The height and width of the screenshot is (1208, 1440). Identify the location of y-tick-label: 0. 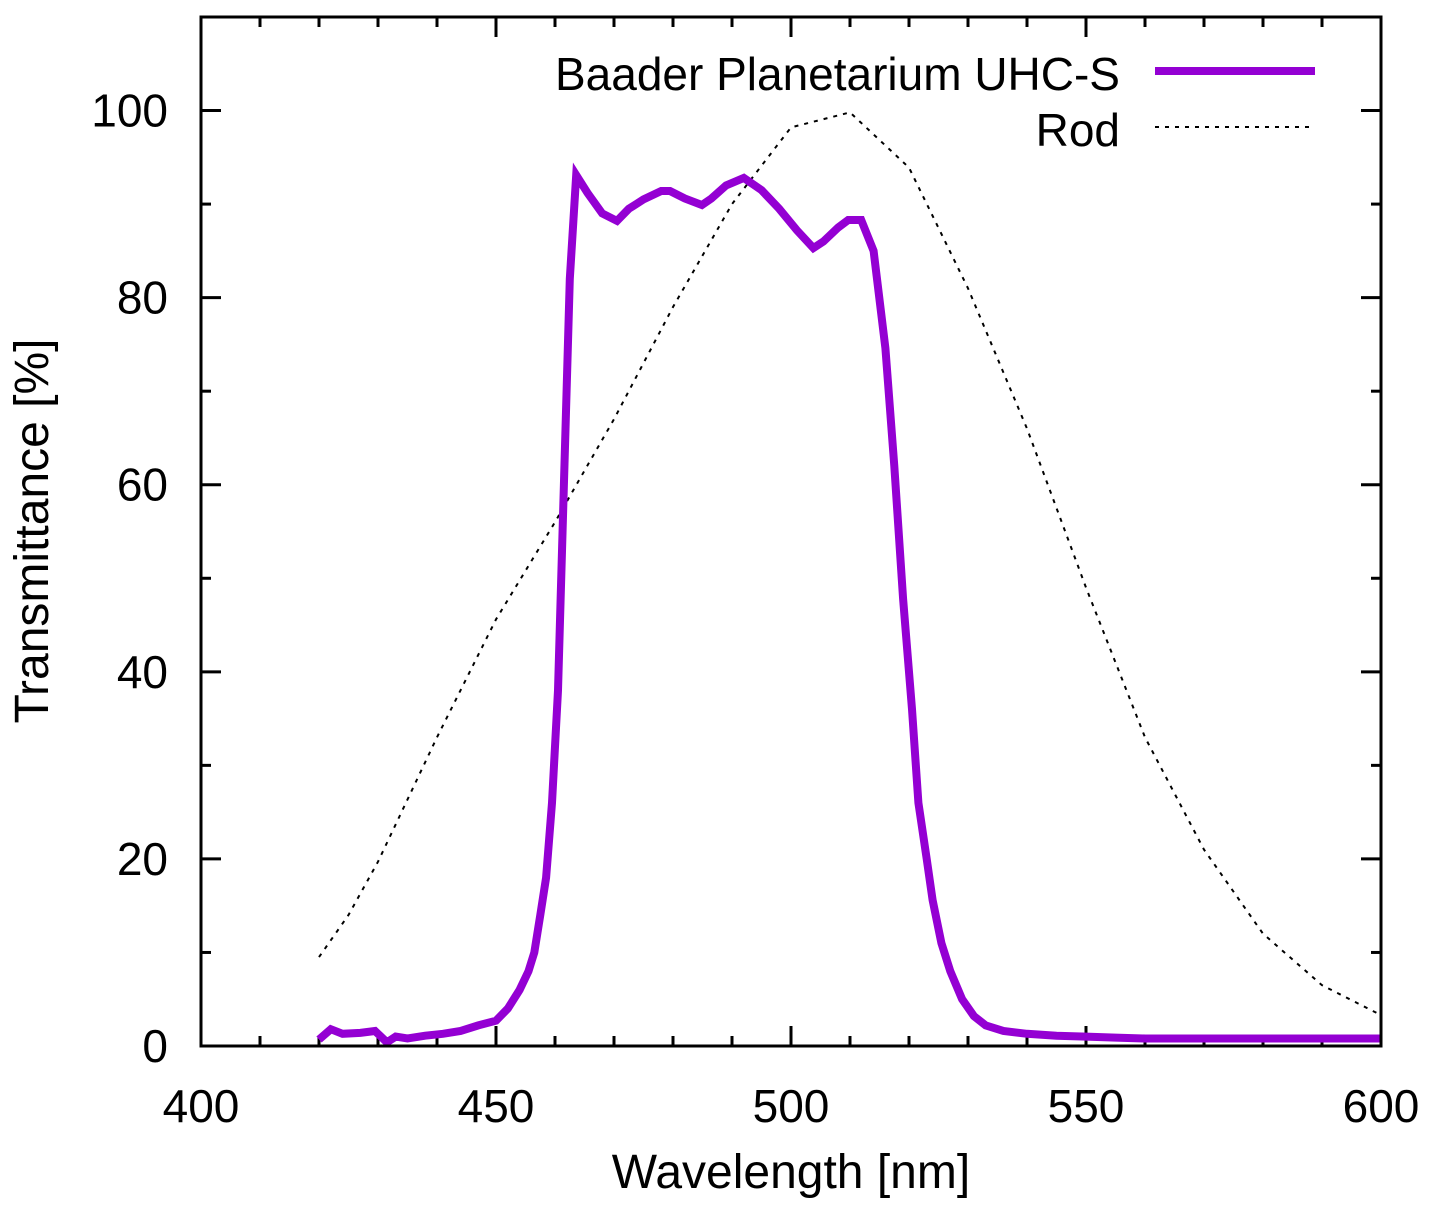
(155, 1046).